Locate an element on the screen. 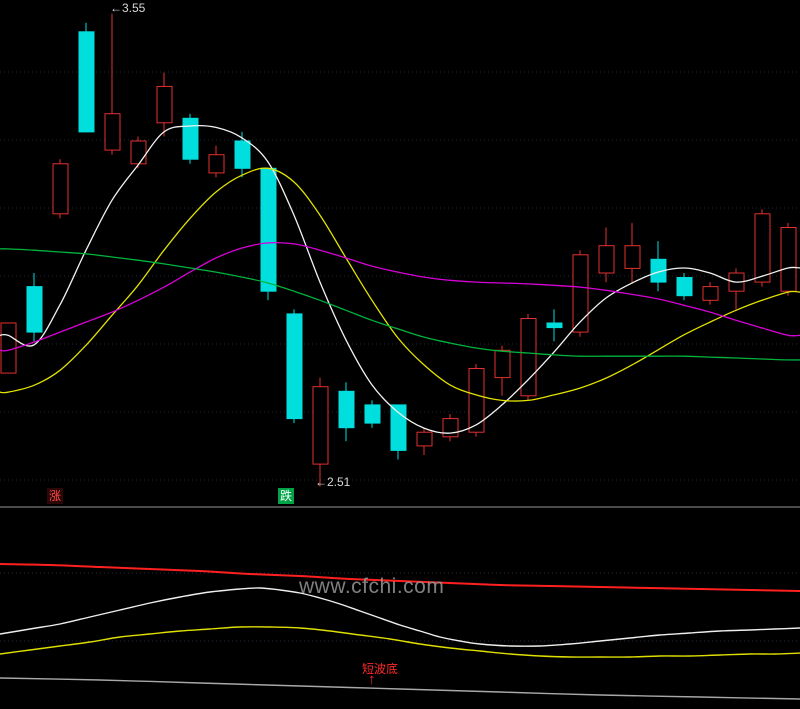 The width and height of the screenshot is (800, 709). panel-divider is located at coordinates (400, 507).